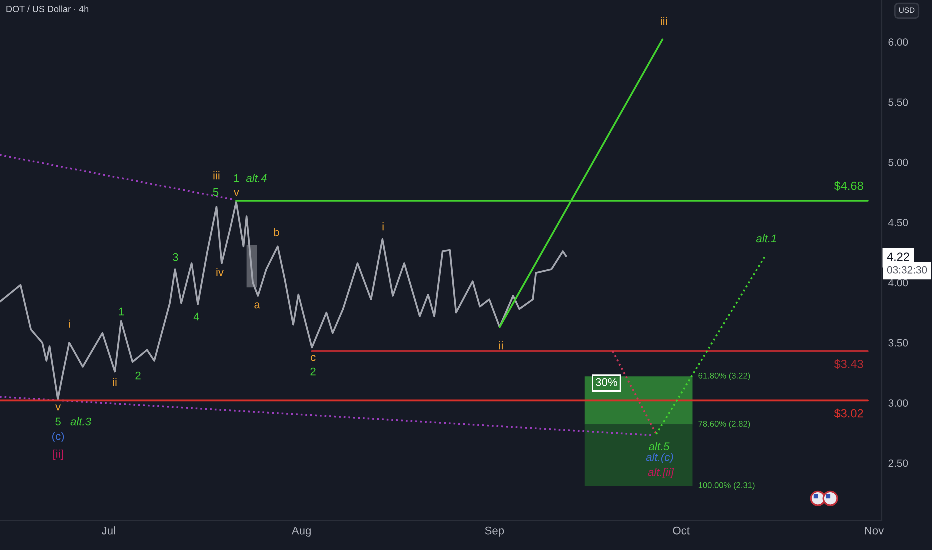 The height and width of the screenshot is (550, 932). What do you see at coordinates (383, 226) in the screenshot?
I see `annotation: i` at bounding box center [383, 226].